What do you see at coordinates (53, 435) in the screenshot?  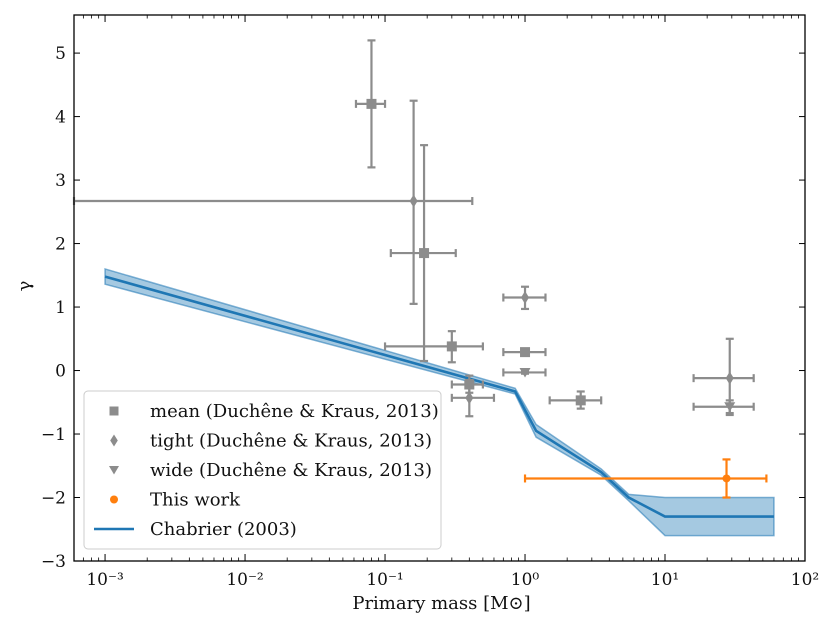 I see `y-tick-label: −1` at bounding box center [53, 435].